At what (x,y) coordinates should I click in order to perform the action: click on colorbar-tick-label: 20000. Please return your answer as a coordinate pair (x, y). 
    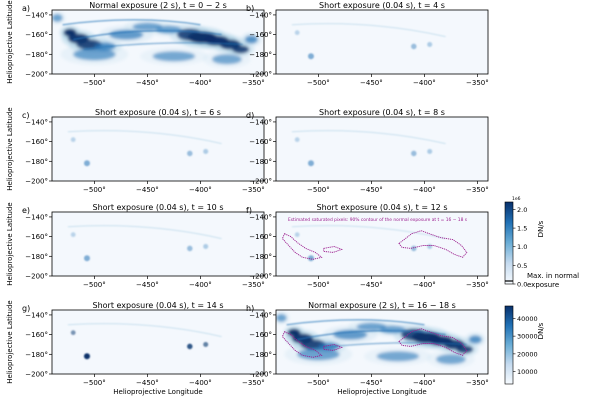
    Looking at the image, I should click on (527, 354).